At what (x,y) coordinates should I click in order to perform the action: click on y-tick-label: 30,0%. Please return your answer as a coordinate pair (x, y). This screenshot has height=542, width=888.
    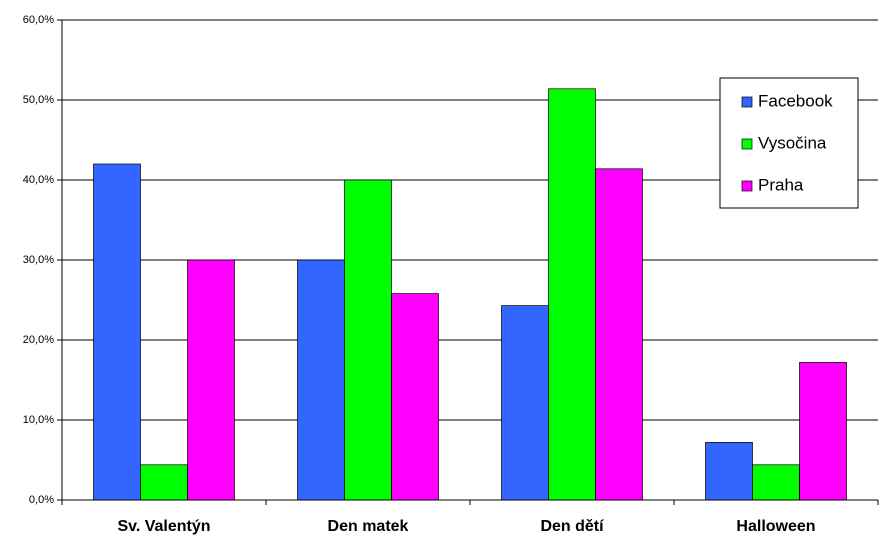
    Looking at the image, I should click on (38, 260).